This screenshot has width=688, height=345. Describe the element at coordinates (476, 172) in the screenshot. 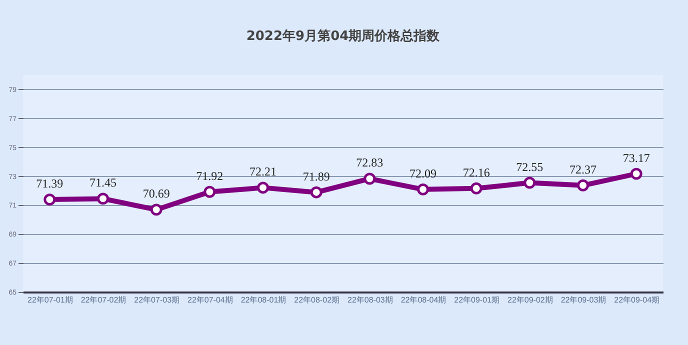

I see `data-label: 72.16` at that location.